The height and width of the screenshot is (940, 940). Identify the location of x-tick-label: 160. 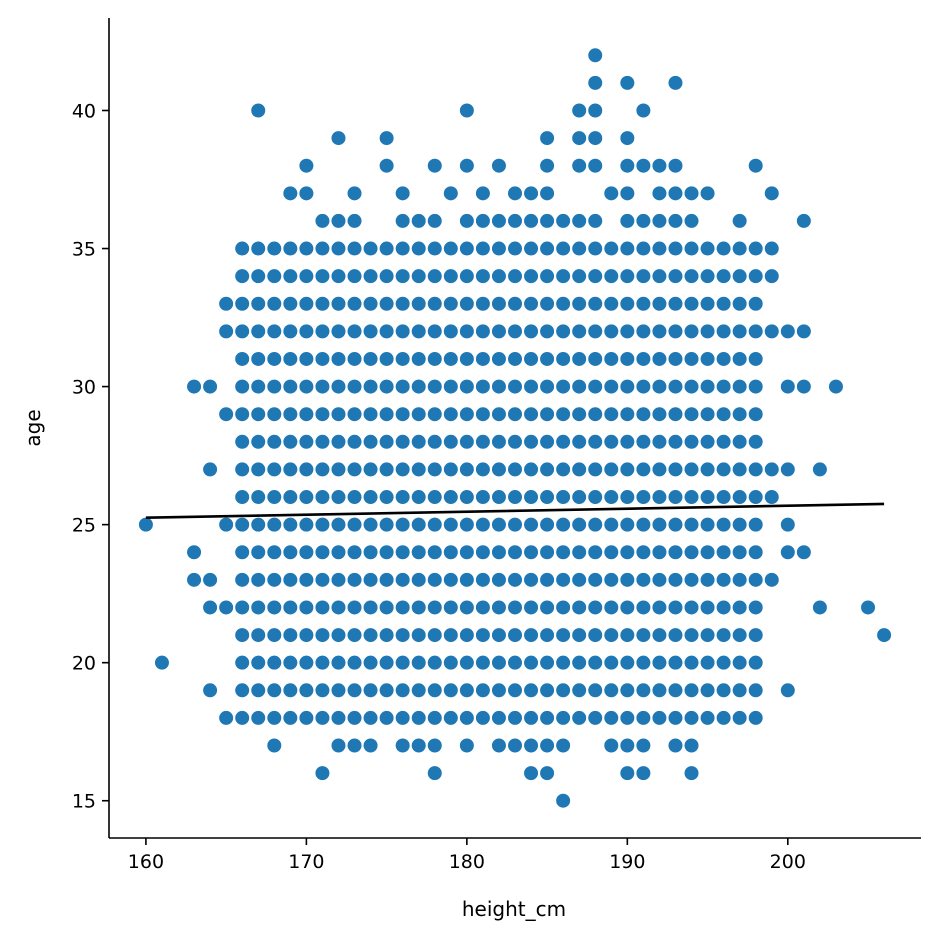
(146, 862).